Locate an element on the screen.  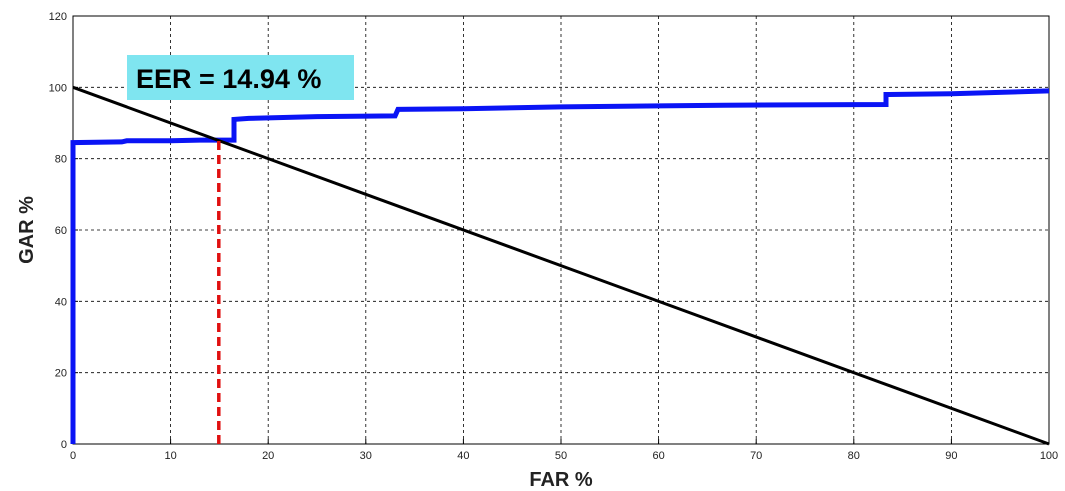
x-tick-labels: 0 10 20 30 40 50 60 70 80 90 100 is located at coordinates (564, 450).